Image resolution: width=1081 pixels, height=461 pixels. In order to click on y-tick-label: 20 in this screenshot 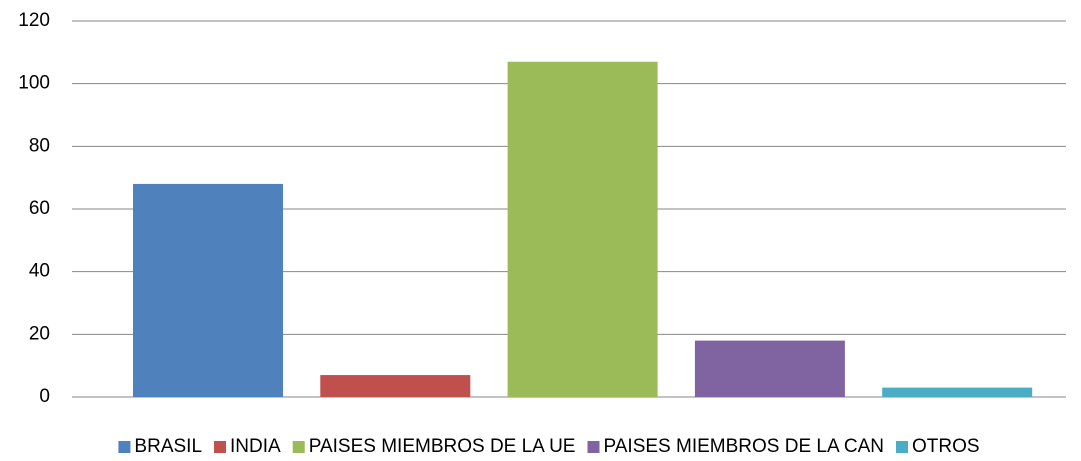, I will do `click(39, 333)`.